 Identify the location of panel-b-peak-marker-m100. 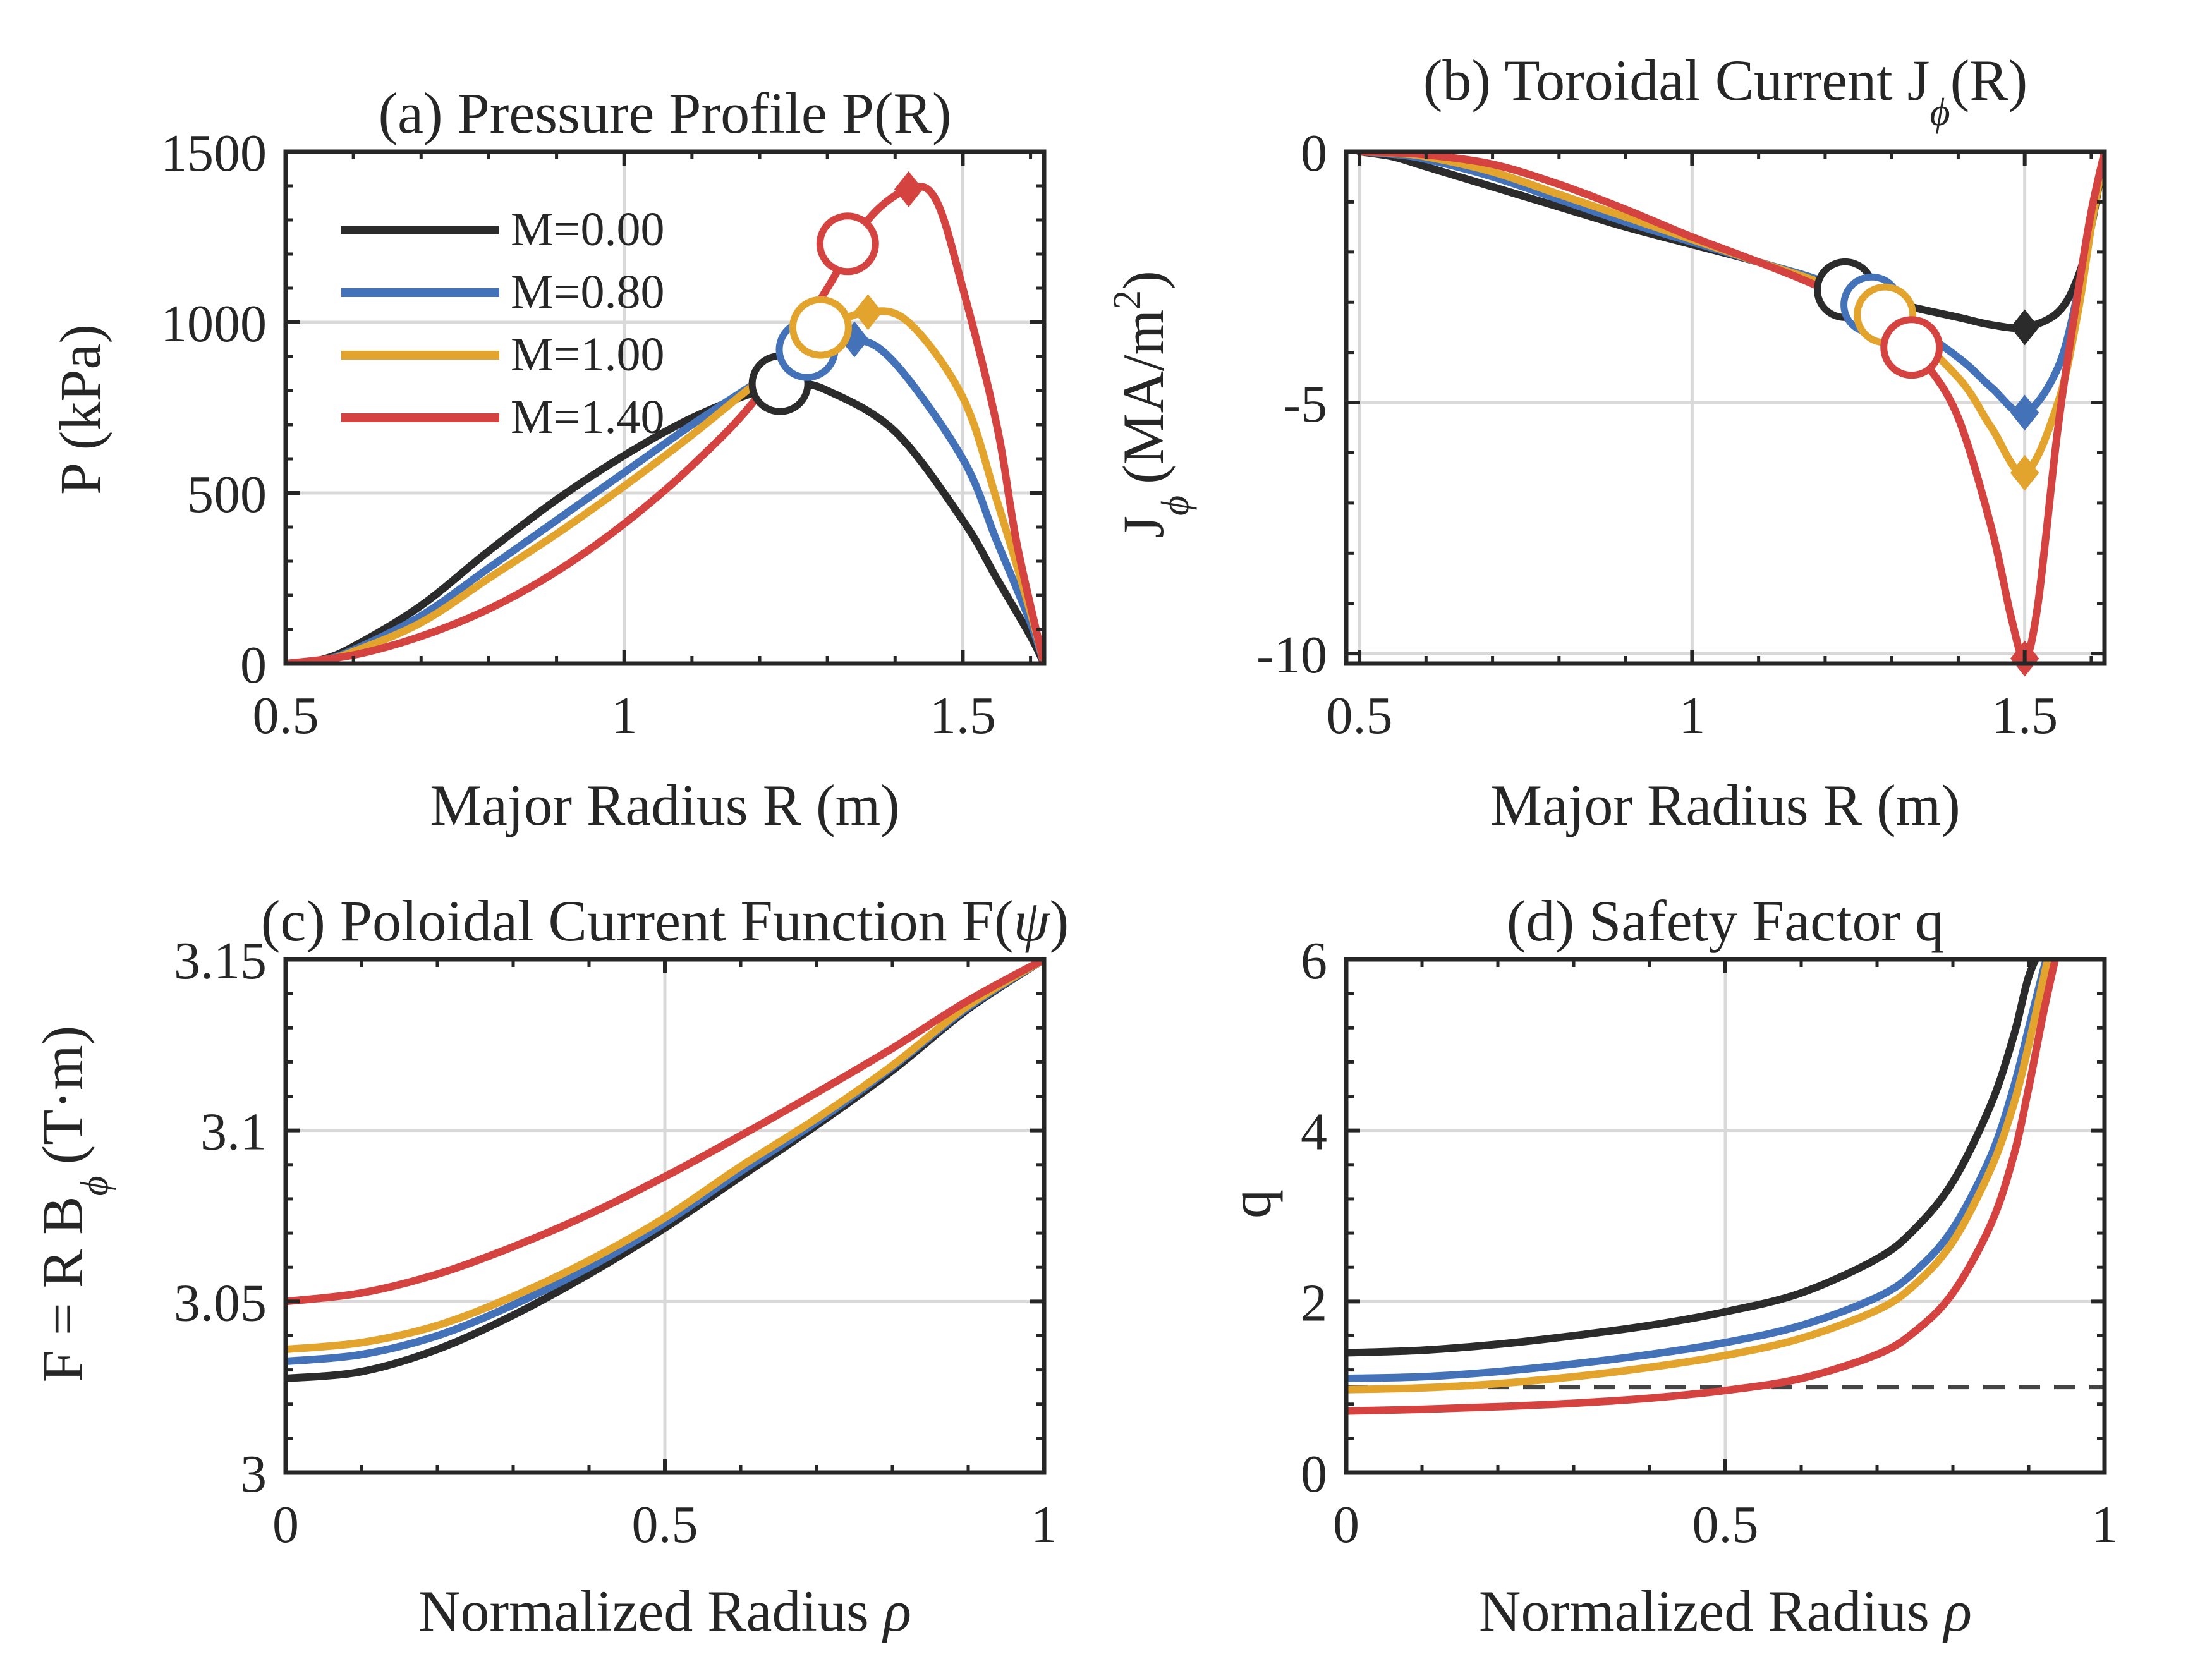
(2024, 472).